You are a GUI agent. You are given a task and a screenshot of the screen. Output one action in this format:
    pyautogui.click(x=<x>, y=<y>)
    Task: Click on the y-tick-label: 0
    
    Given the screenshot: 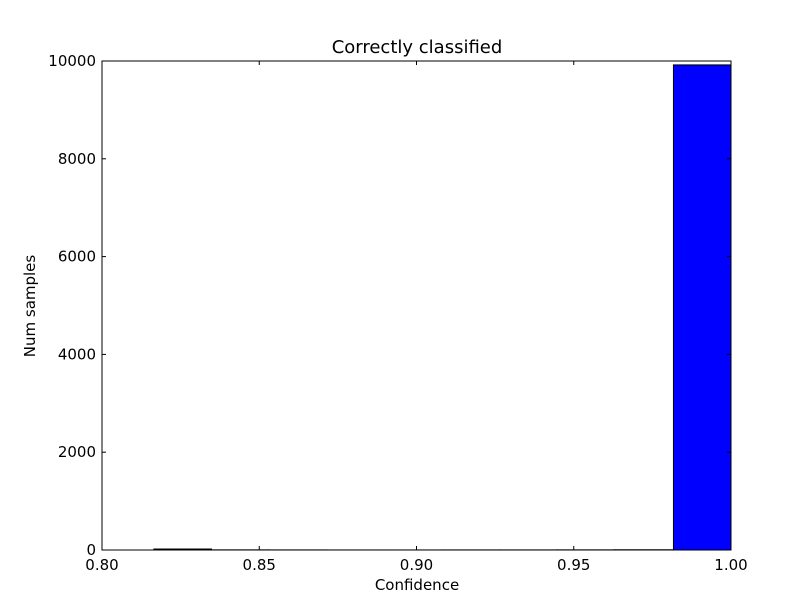 What is the action you would take?
    pyautogui.click(x=91, y=550)
    